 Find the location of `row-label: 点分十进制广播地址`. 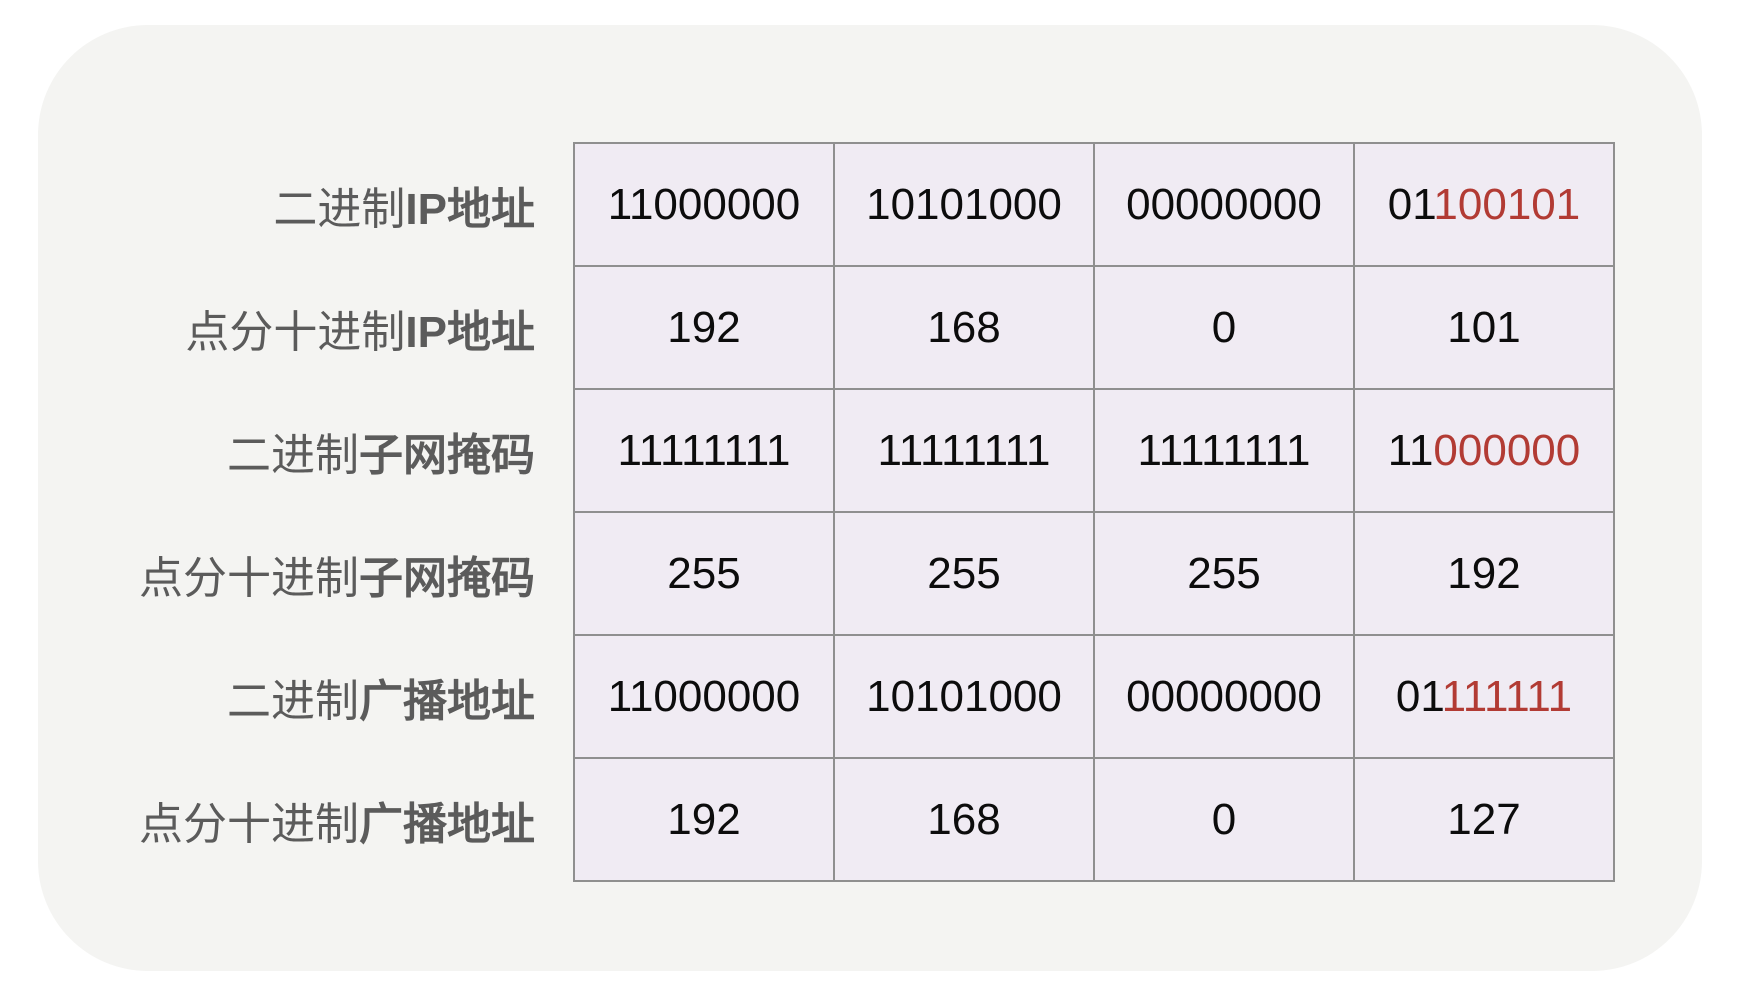

row-label: 点分十进制广播地址 is located at coordinates (351, 819).